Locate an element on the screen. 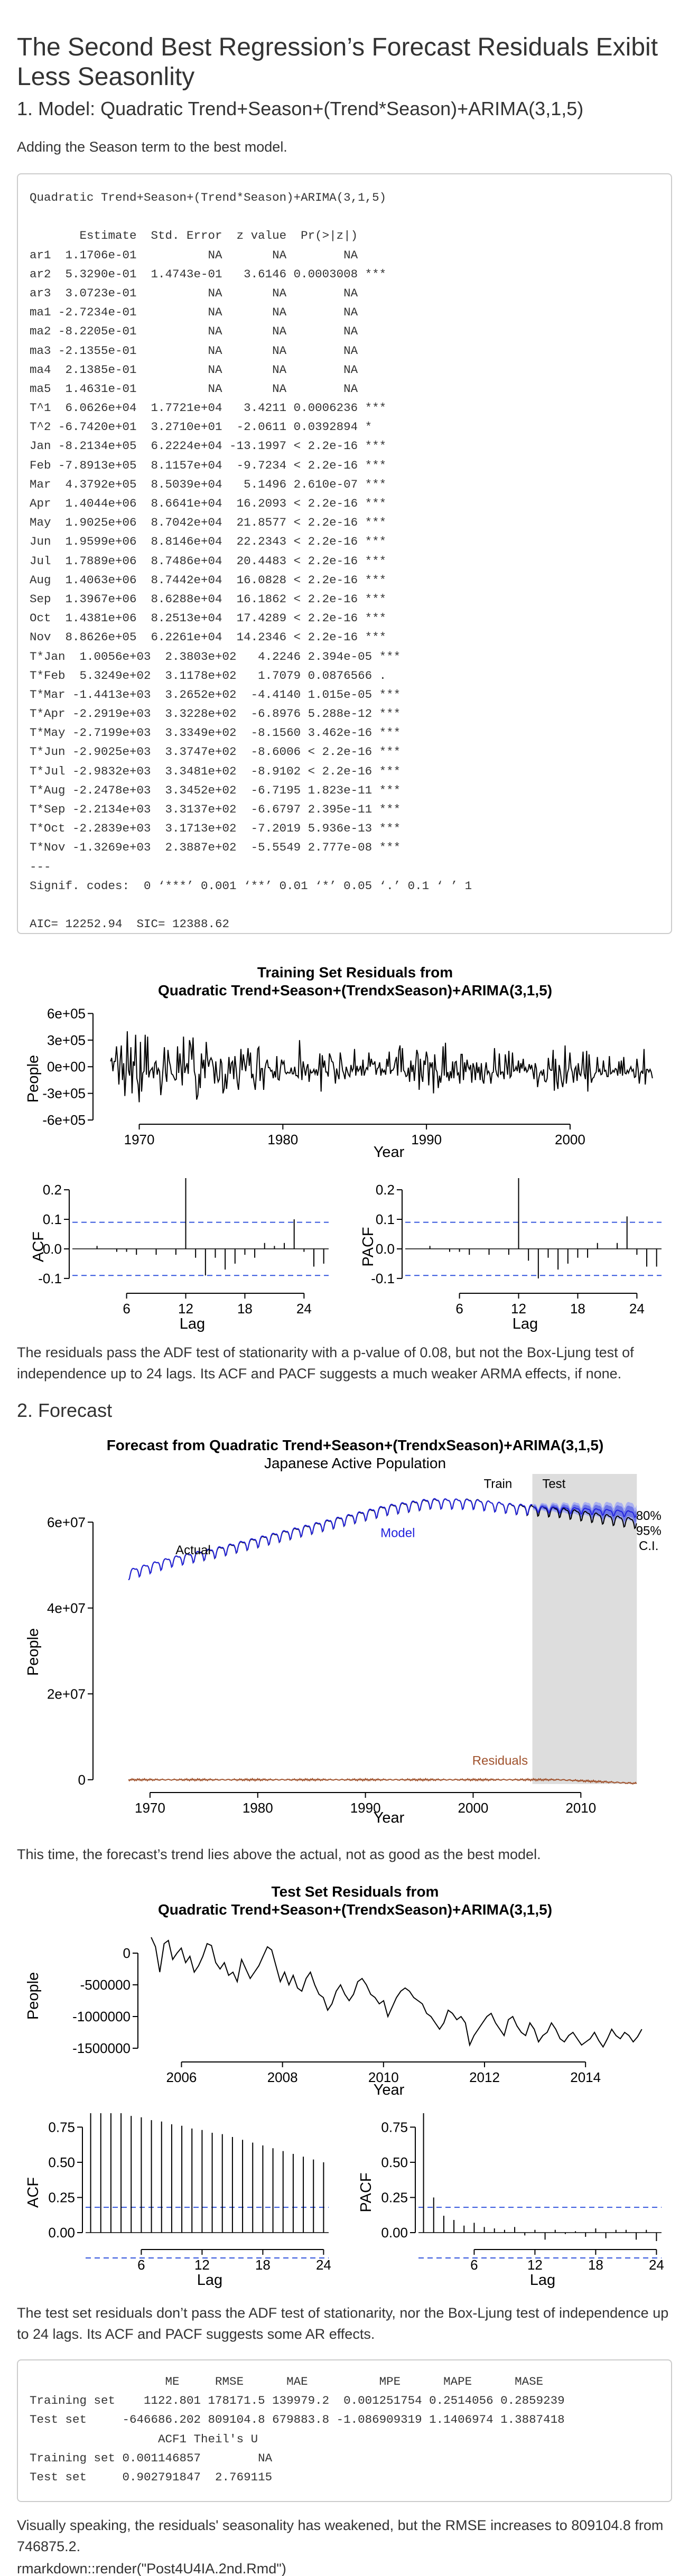 Image resolution: width=689 pixels, height=2576 pixels. model-label: Model is located at coordinates (398, 1533).